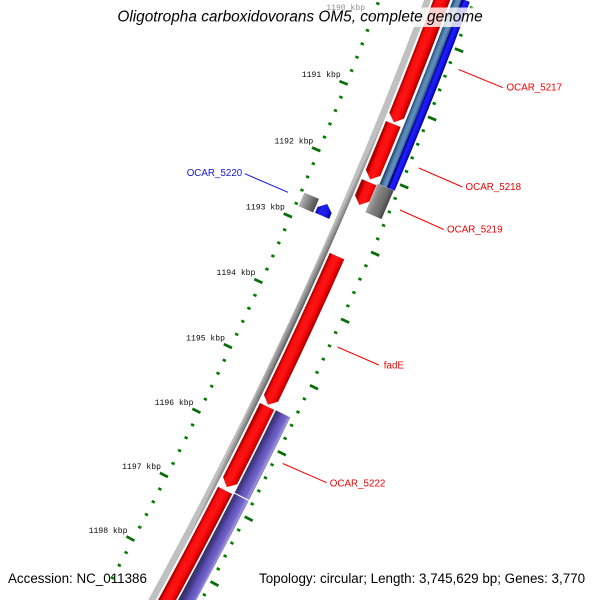 The image size is (600, 600). I want to click on svg-text: OCAR_5218, so click(494, 187).